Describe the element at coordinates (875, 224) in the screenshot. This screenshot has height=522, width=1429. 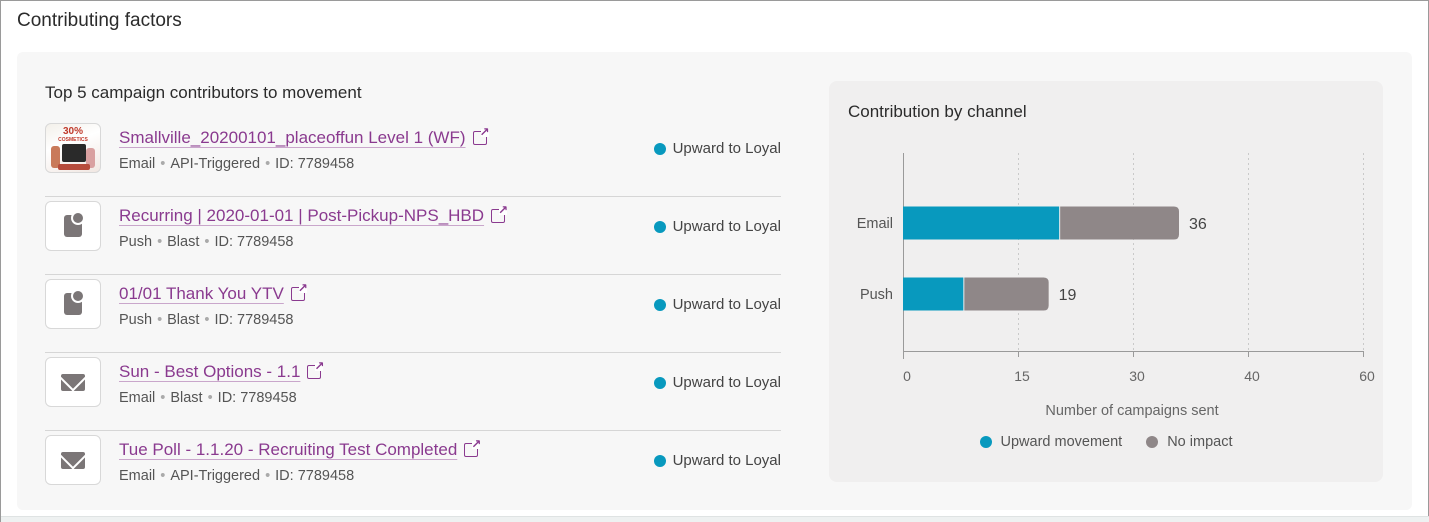
I see `category-label: Email` at that location.